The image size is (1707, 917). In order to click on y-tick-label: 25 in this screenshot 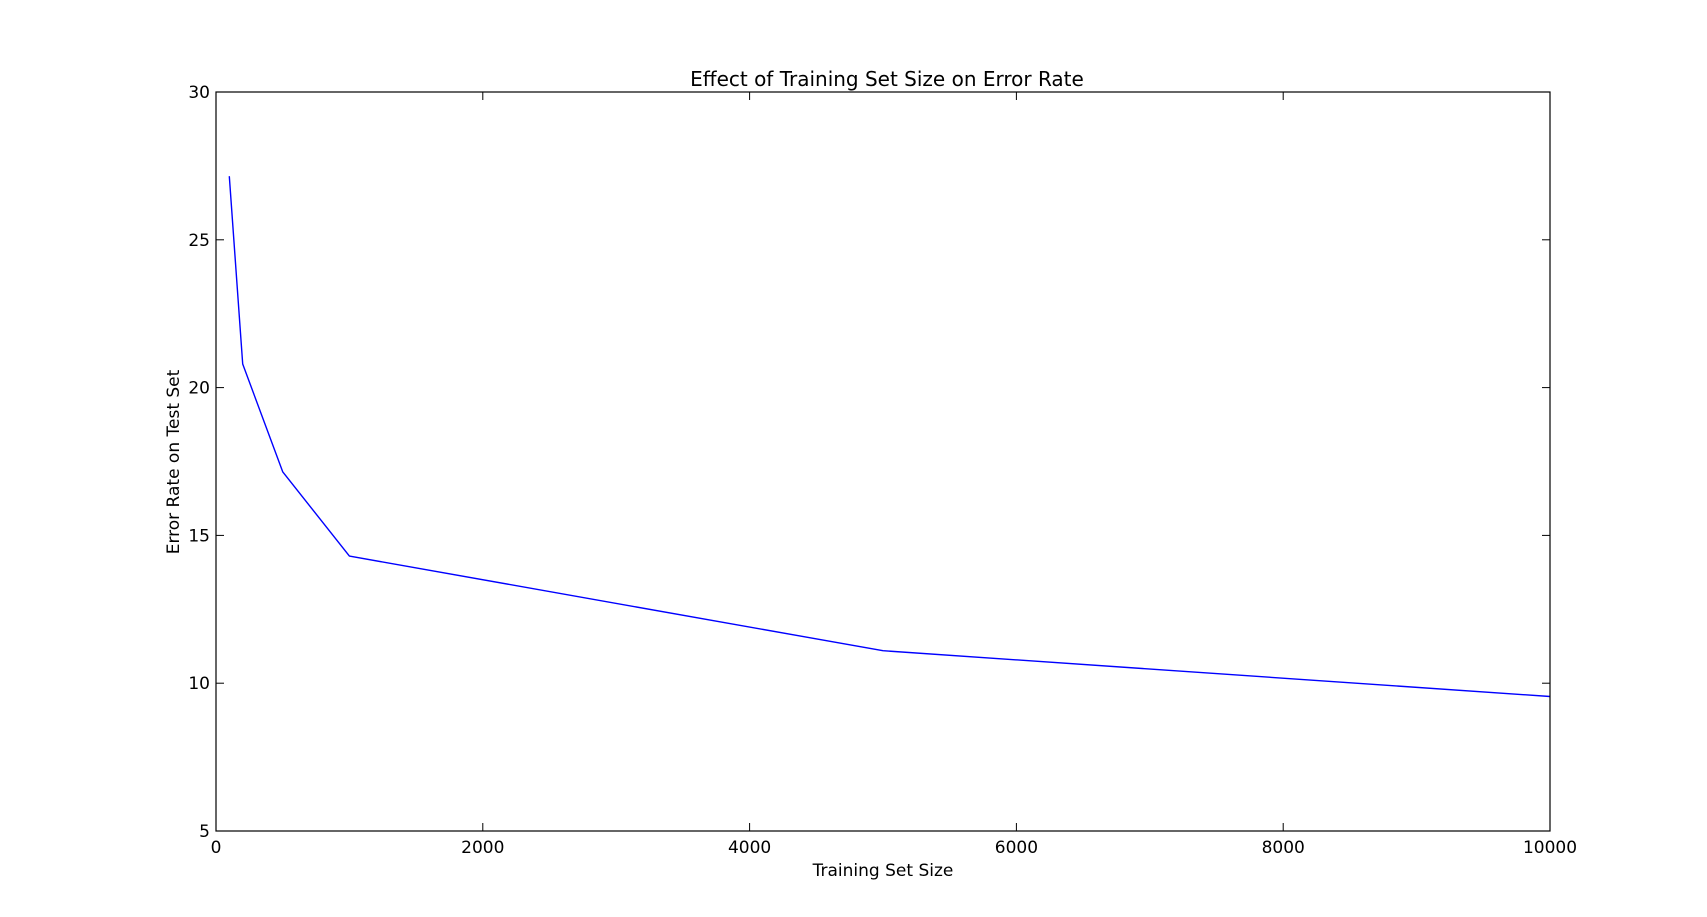, I will do `click(199, 241)`.